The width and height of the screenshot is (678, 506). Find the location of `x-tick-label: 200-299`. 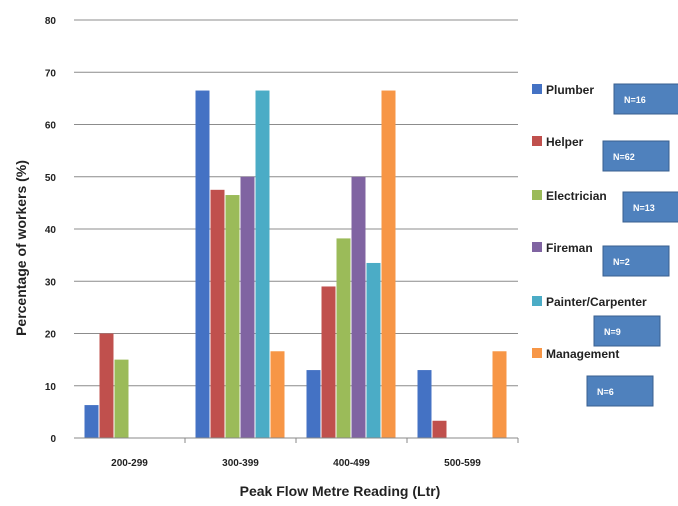

x-tick-label: 200-299 is located at coordinates (129, 463).